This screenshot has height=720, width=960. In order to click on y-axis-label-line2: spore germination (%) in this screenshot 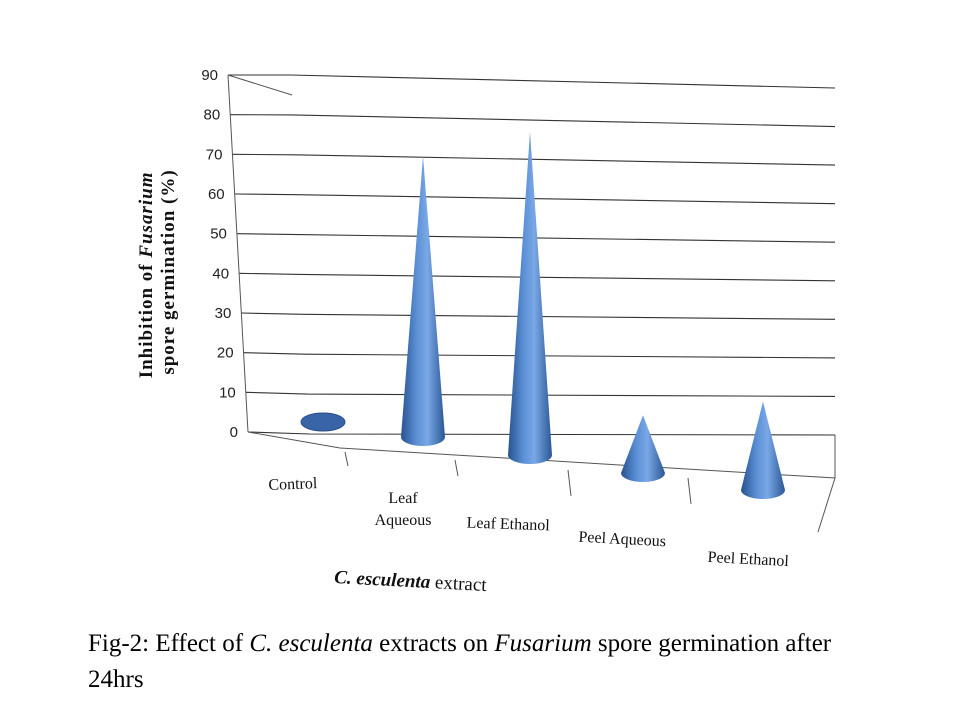, I will do `click(168, 271)`.